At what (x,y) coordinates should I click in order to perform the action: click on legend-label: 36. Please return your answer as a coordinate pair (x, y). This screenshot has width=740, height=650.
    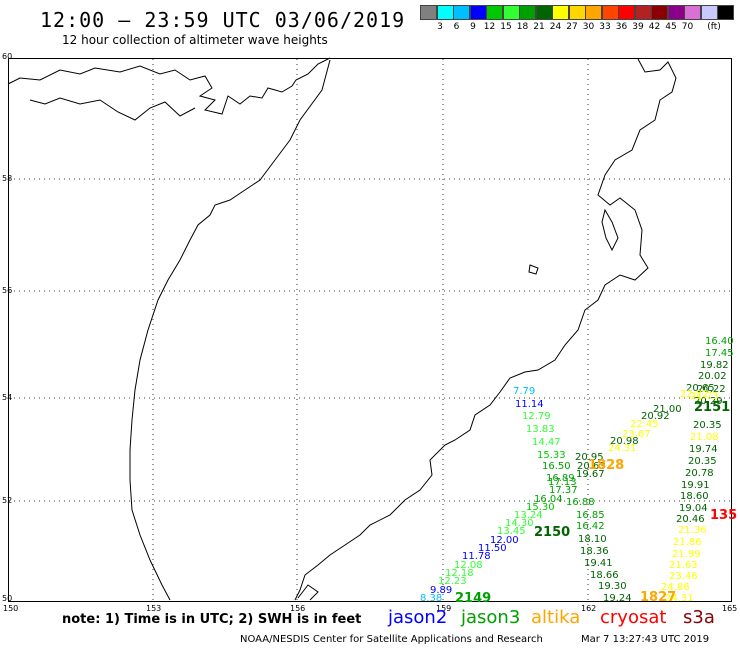
    Looking at the image, I should click on (621, 27).